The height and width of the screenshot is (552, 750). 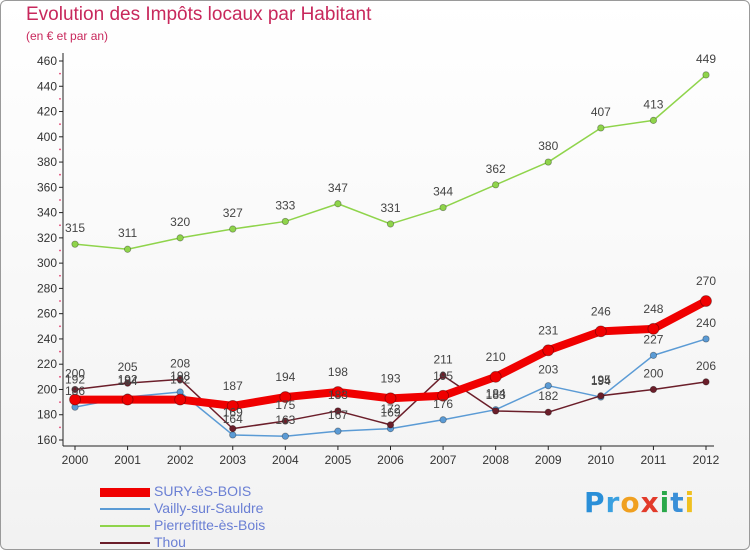 I want to click on data-label: 195, so click(x=601, y=380).